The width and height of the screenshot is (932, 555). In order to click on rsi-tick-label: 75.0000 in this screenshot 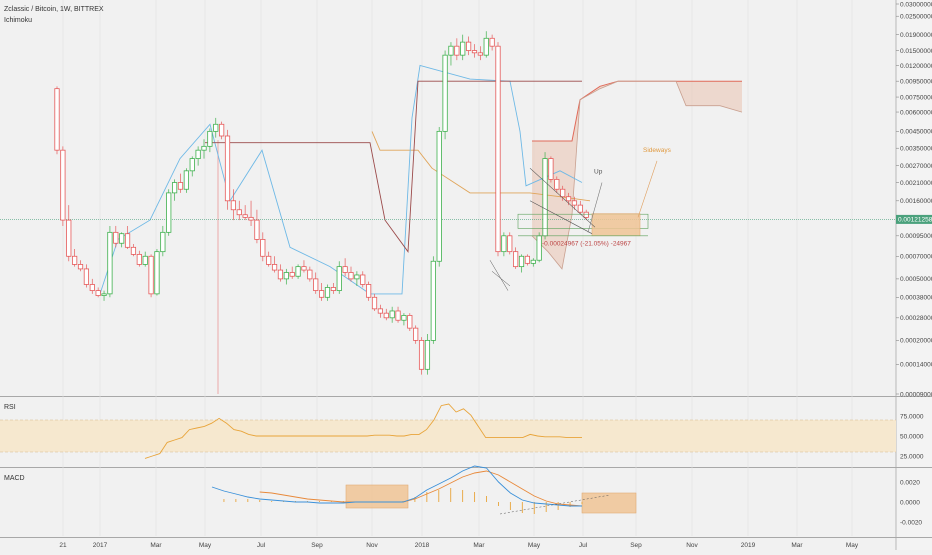, I will do `click(912, 416)`.